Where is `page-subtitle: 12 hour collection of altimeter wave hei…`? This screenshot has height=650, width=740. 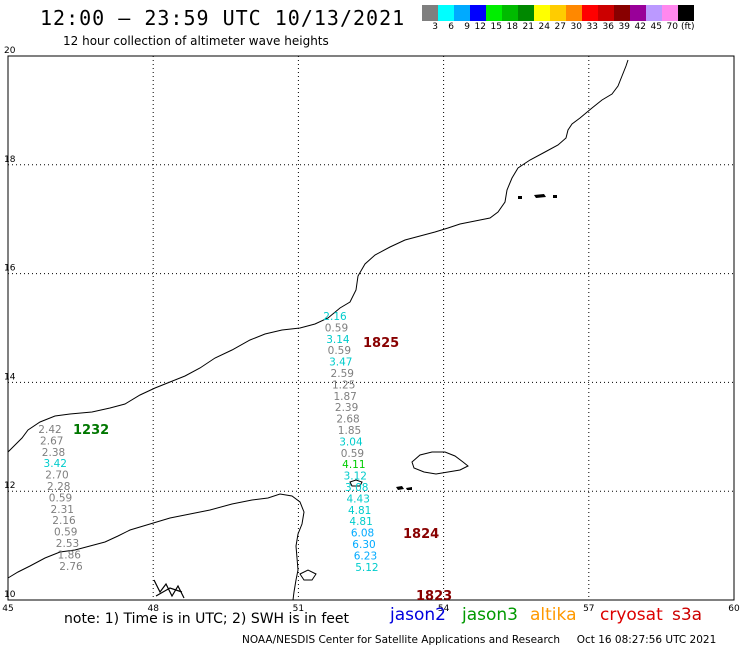
page-subtitle: 12 hour collection of altimeter wave hei… is located at coordinates (196, 41).